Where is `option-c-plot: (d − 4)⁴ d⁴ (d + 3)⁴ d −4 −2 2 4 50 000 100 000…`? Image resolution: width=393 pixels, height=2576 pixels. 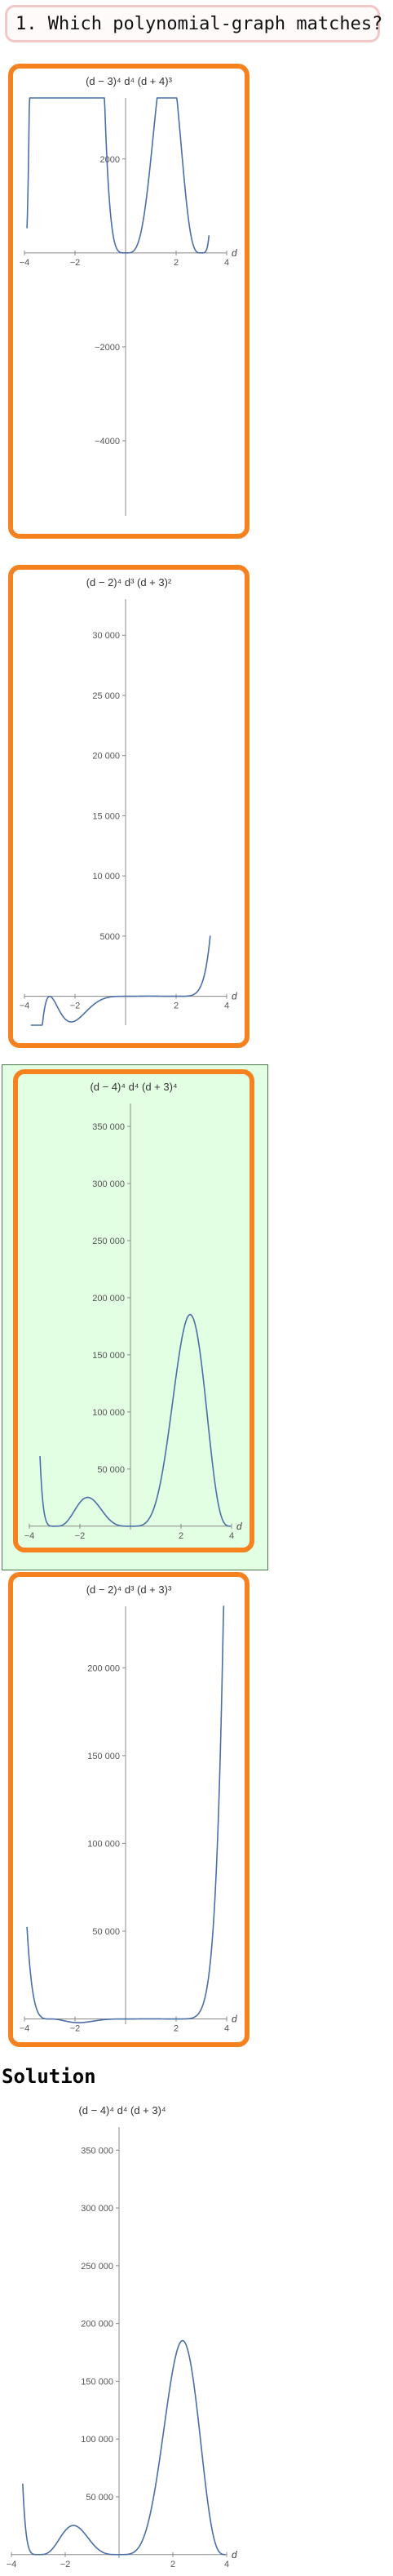
option-c-plot: (d − 4)⁴ d⁴ (d + 3)⁴ d −4 −2 2 4 50 000 100 000… is located at coordinates (133, 1311).